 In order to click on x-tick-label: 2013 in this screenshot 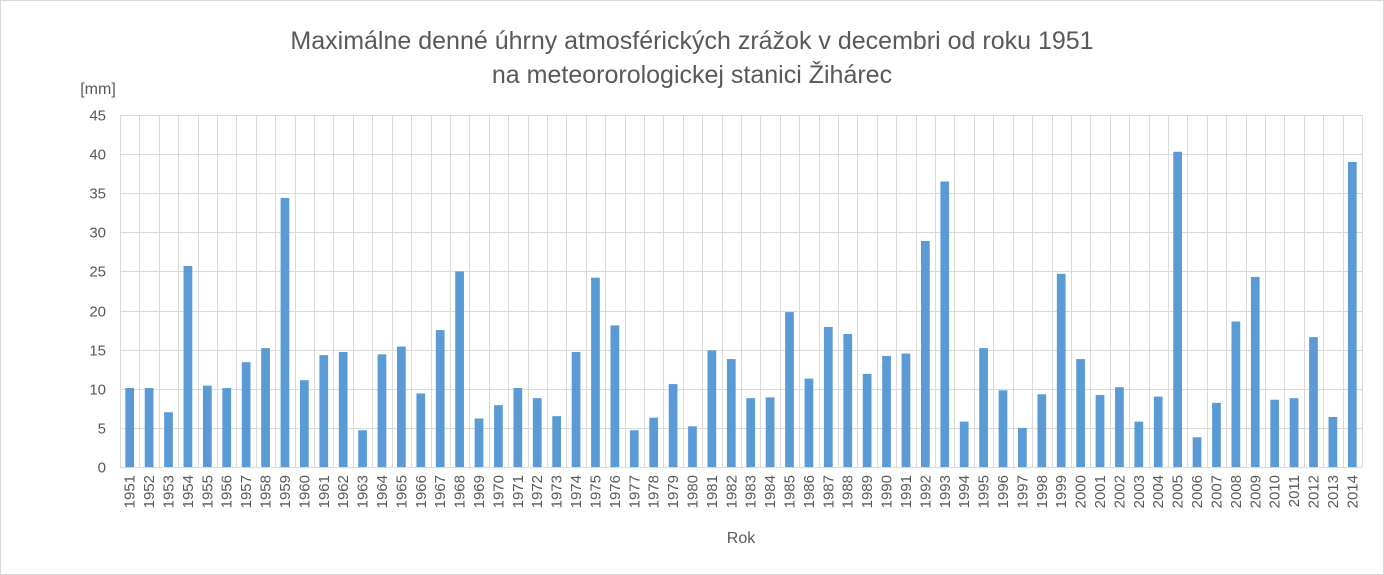, I will do `click(1333, 491)`.